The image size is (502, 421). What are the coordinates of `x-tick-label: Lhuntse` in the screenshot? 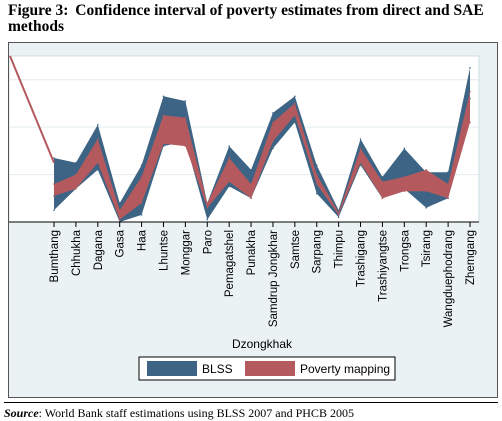 It's located at (164, 250).